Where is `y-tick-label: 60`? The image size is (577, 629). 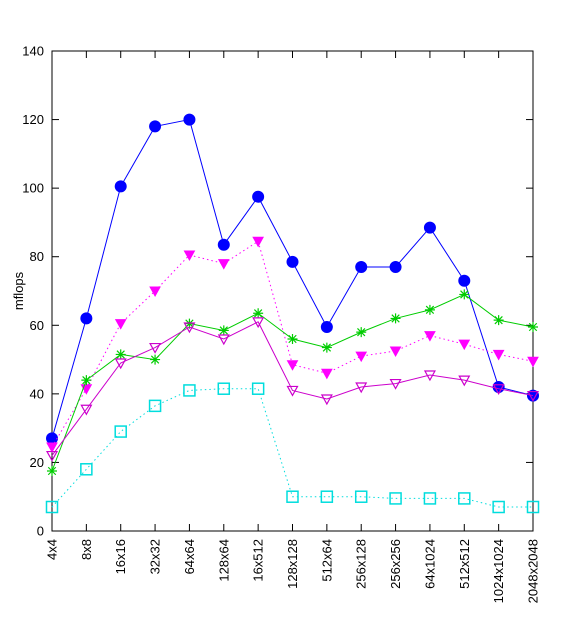 y-tick-label: 60 is located at coordinates (37, 325).